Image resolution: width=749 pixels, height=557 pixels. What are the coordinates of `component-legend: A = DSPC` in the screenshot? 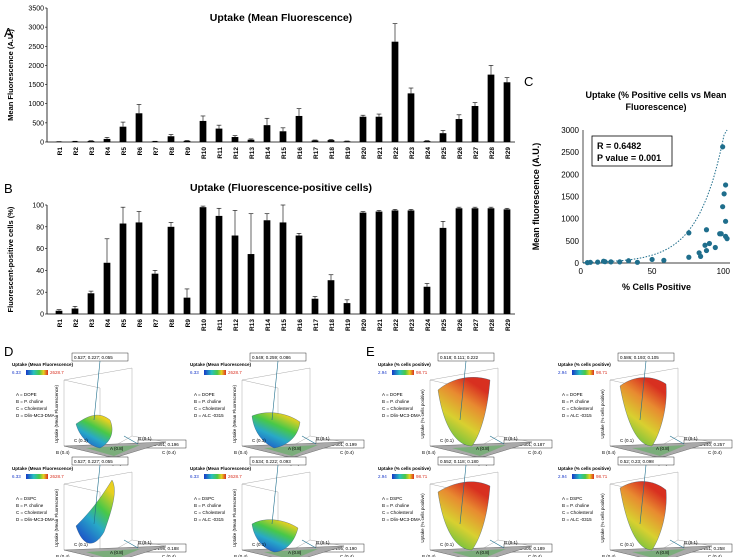 It's located at (26, 498).